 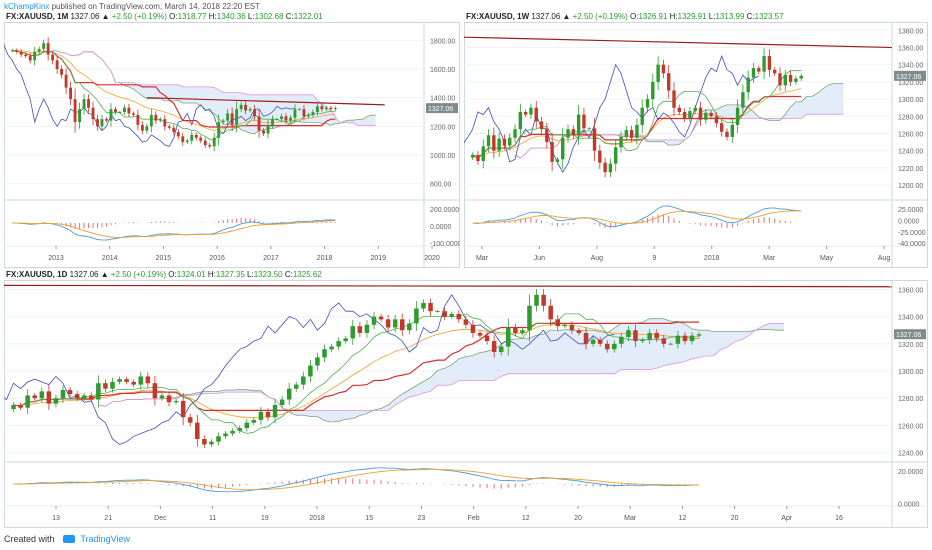 What do you see at coordinates (27, 6) in the screenshot?
I see `author-link: kChampKinx` at bounding box center [27, 6].